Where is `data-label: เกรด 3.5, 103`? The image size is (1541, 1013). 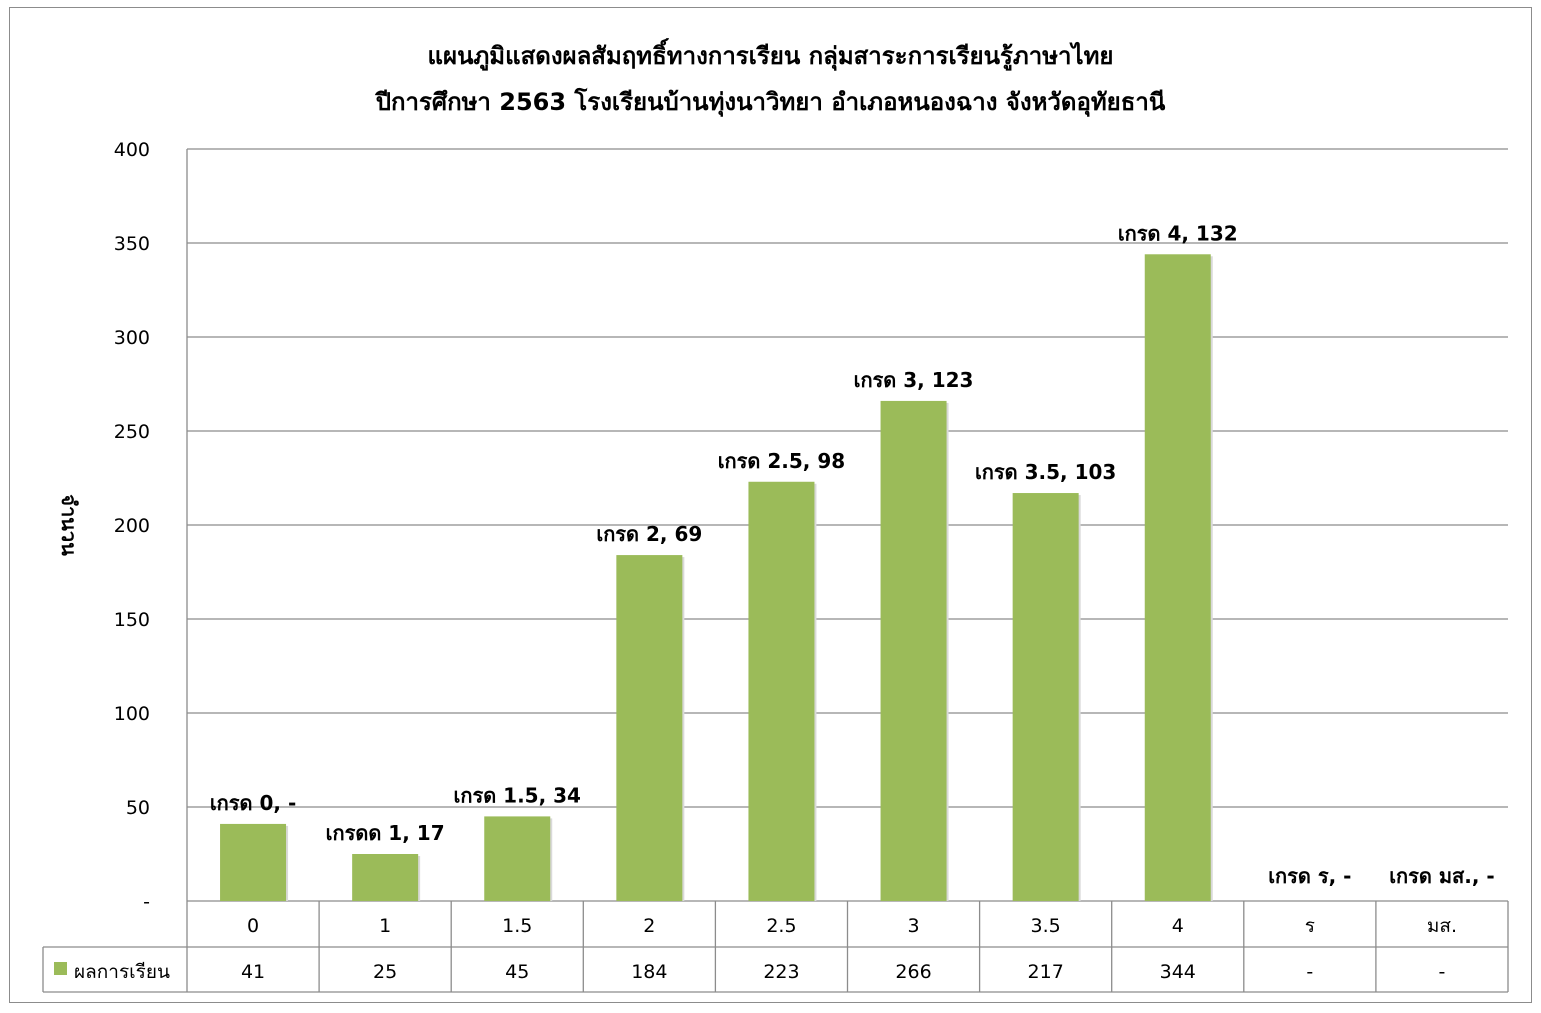 data-label: เกรด 3.5, 103 is located at coordinates (1045, 472).